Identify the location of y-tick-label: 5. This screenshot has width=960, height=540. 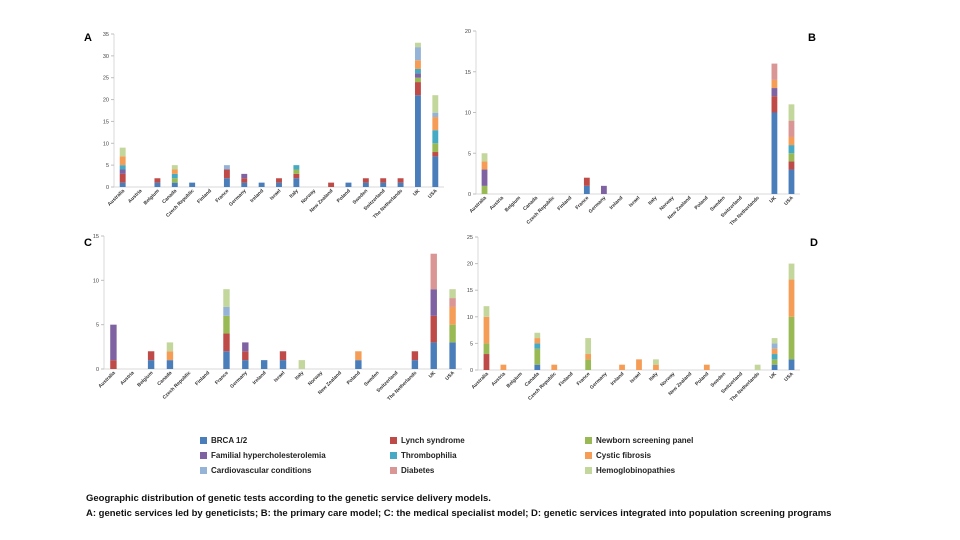
(107, 166).